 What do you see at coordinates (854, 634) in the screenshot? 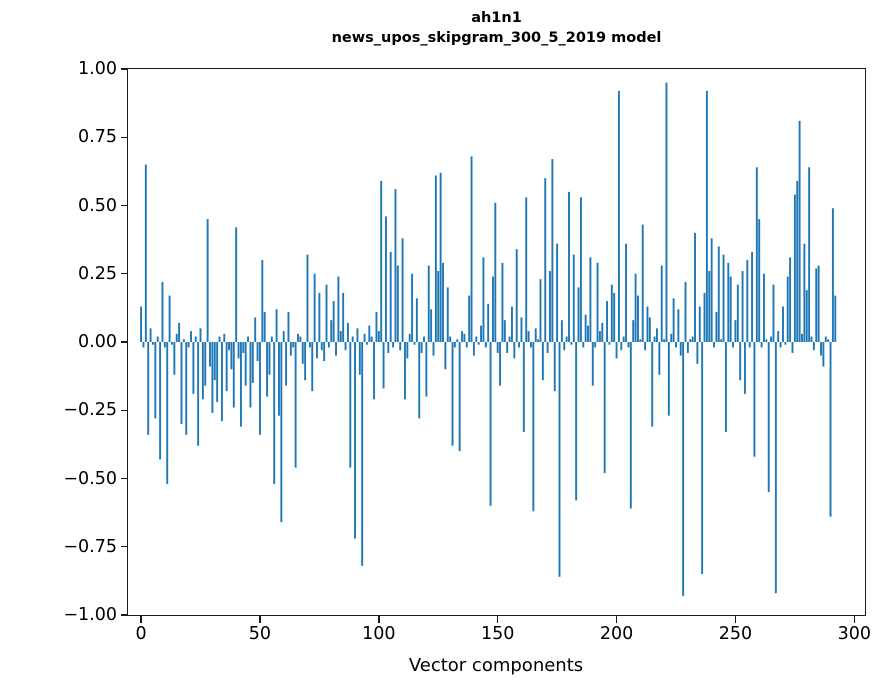
I see `x-tick-label: 300` at bounding box center [854, 634].